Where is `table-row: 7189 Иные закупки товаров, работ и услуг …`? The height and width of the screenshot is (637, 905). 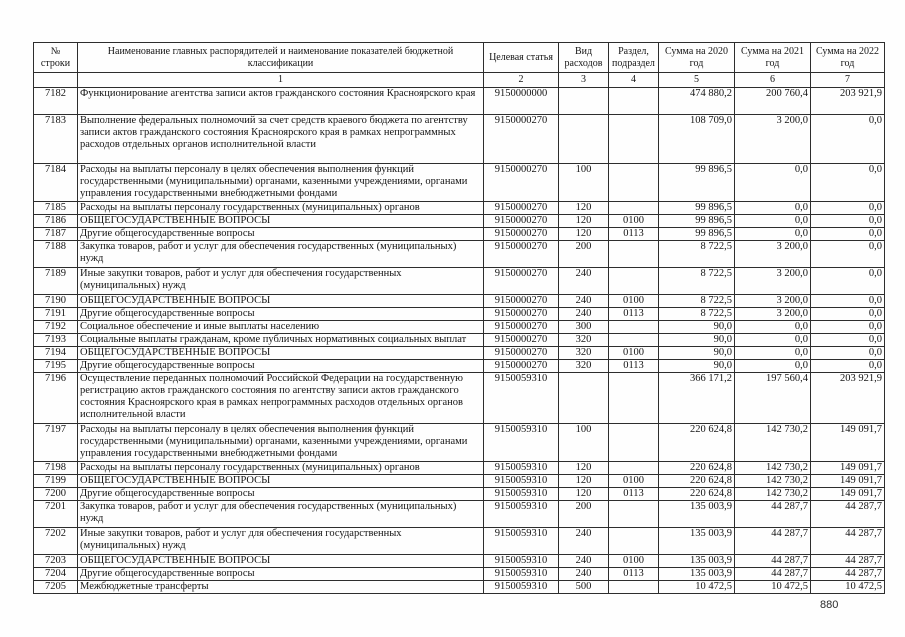 table-row: 7189 Иные закупки товаров, работ и услуг … is located at coordinates (459, 280).